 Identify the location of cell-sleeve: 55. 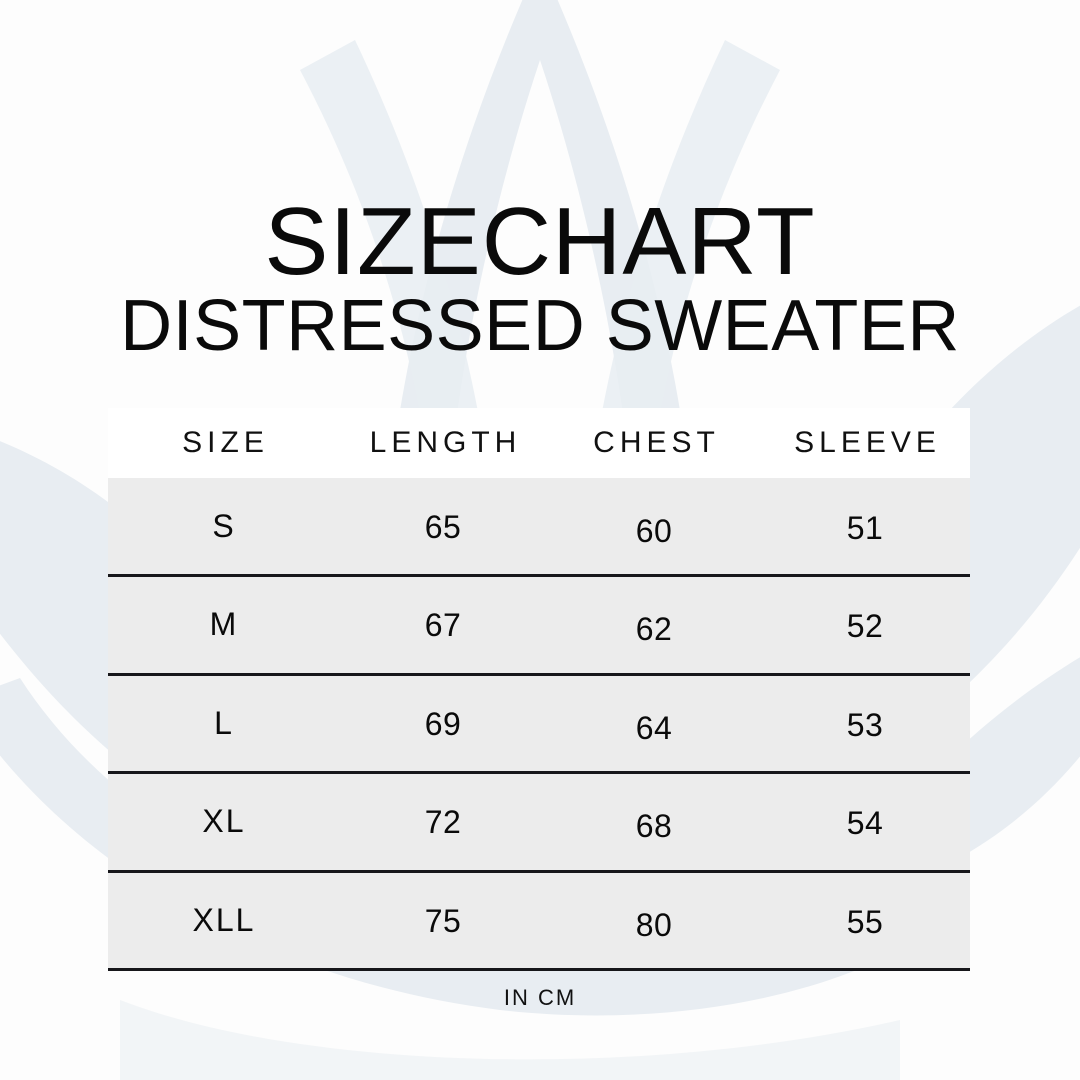
(865, 922).